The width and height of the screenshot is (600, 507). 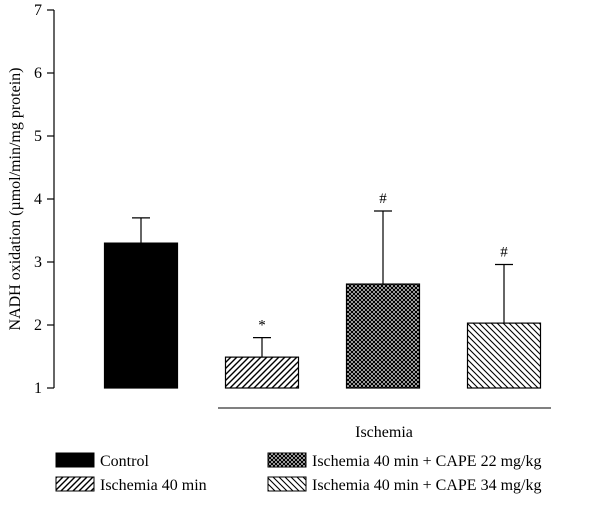 I want to click on y-axis: 1 2 3 4 5 6 7, so click(x=44, y=199).